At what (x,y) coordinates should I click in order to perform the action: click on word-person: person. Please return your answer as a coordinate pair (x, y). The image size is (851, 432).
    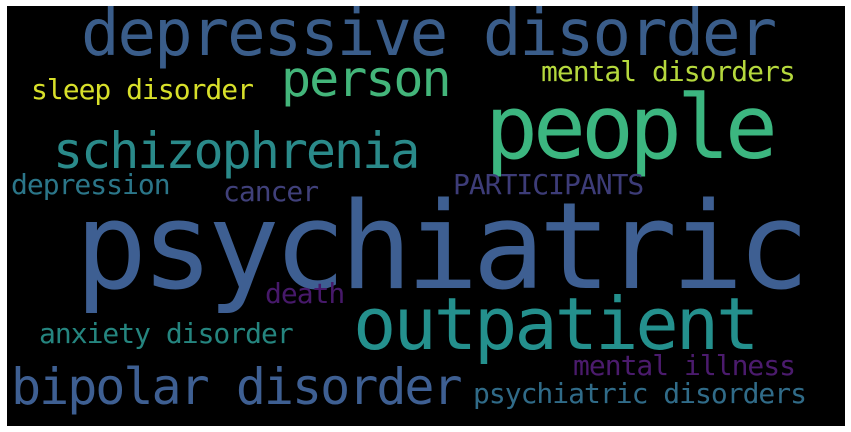
    Looking at the image, I should click on (366, 79).